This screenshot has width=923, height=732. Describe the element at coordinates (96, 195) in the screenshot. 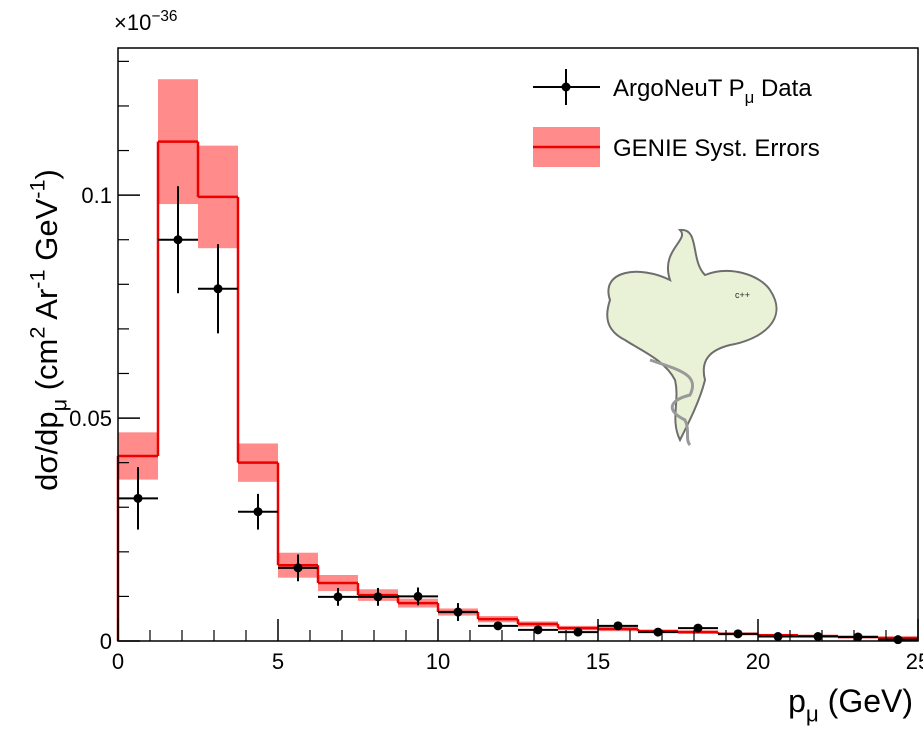

I see `y-tick-label: 0.1` at that location.